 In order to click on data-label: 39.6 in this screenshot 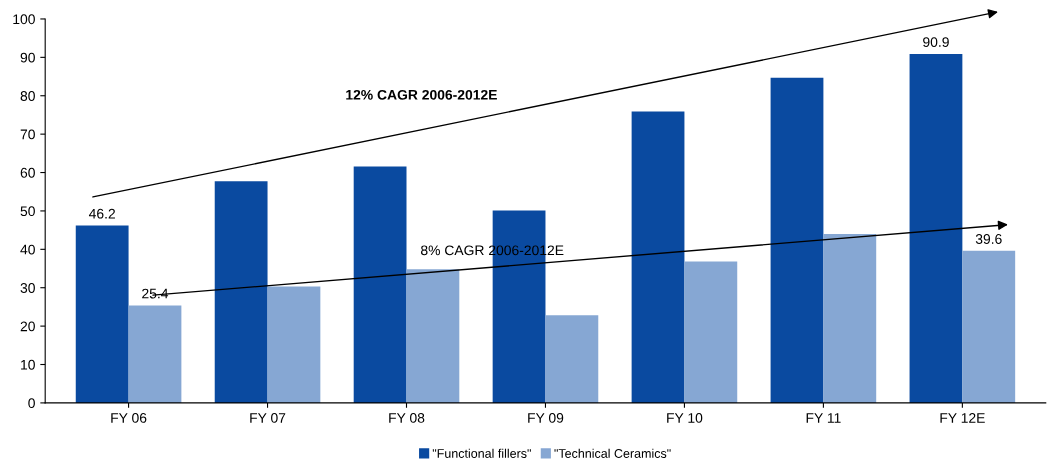, I will do `click(988, 239)`.